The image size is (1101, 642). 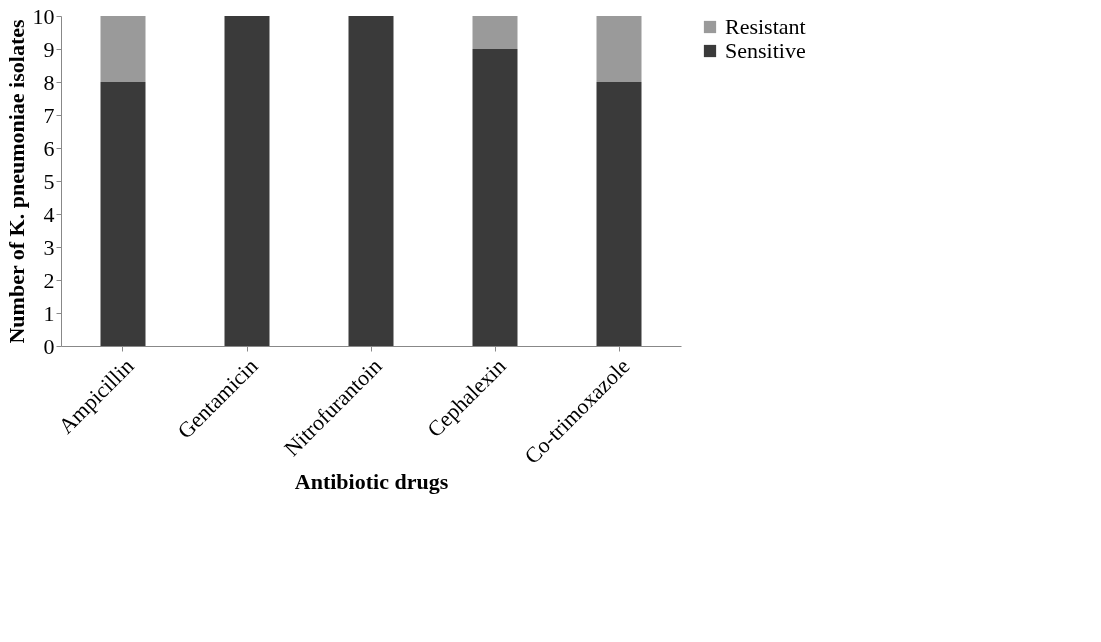 What do you see at coordinates (49, 346) in the screenshot?
I see `y-tick-label: 0` at bounding box center [49, 346].